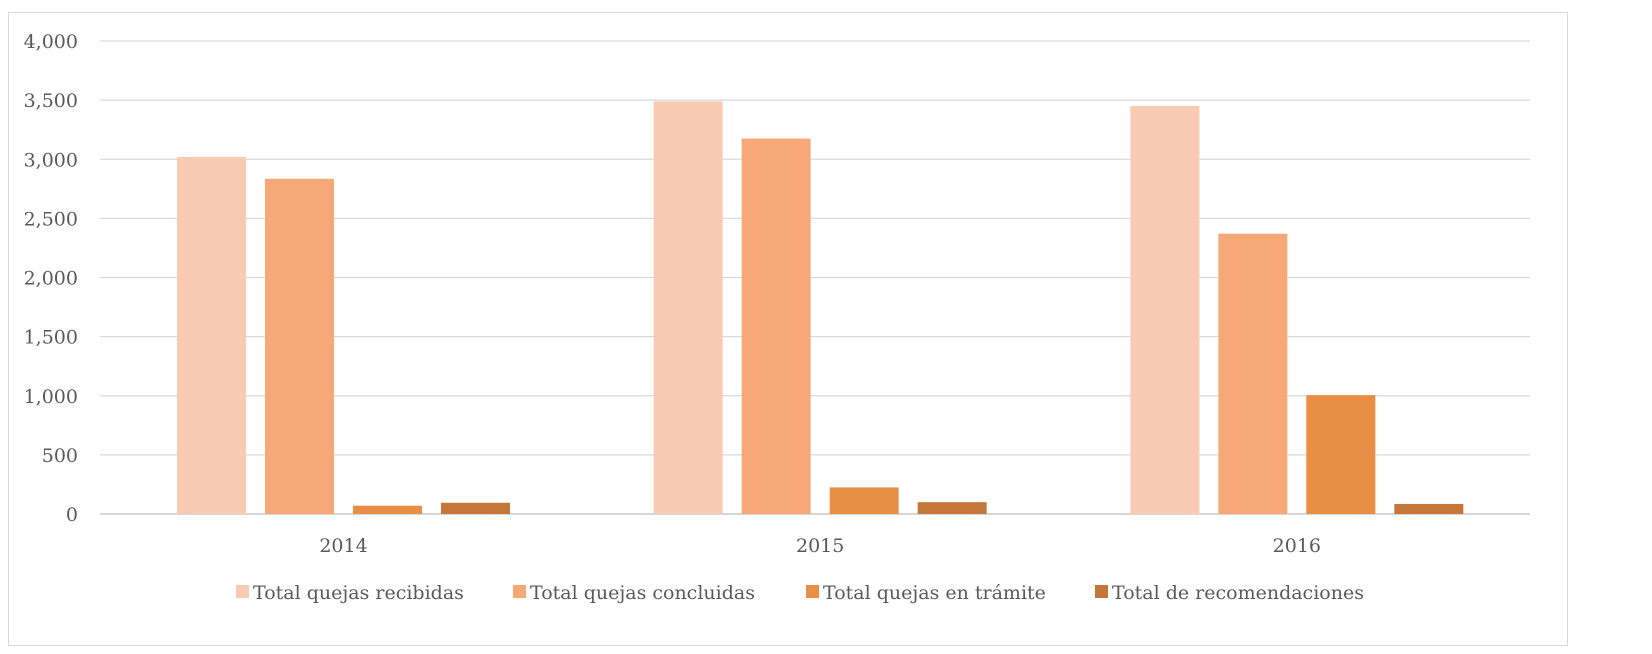 The width and height of the screenshot is (1652, 654). Describe the element at coordinates (358, 593) in the screenshot. I see `legend-label: Total quejas recibidas` at that location.